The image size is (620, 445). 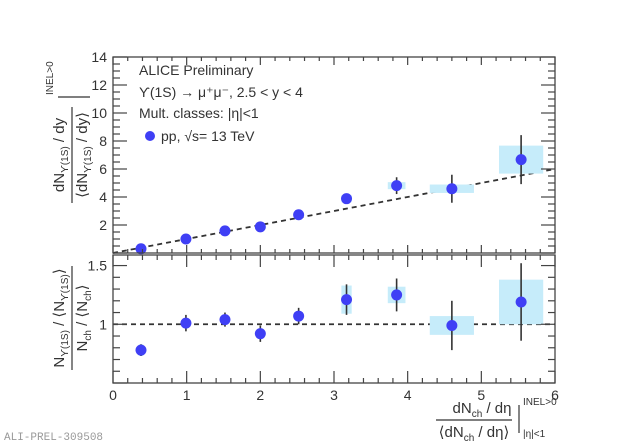 I want to click on x-axis-title: dNch / dη ⟨dNch / dη⟩ INEL>0 |η|<1, so click(x=496, y=420).